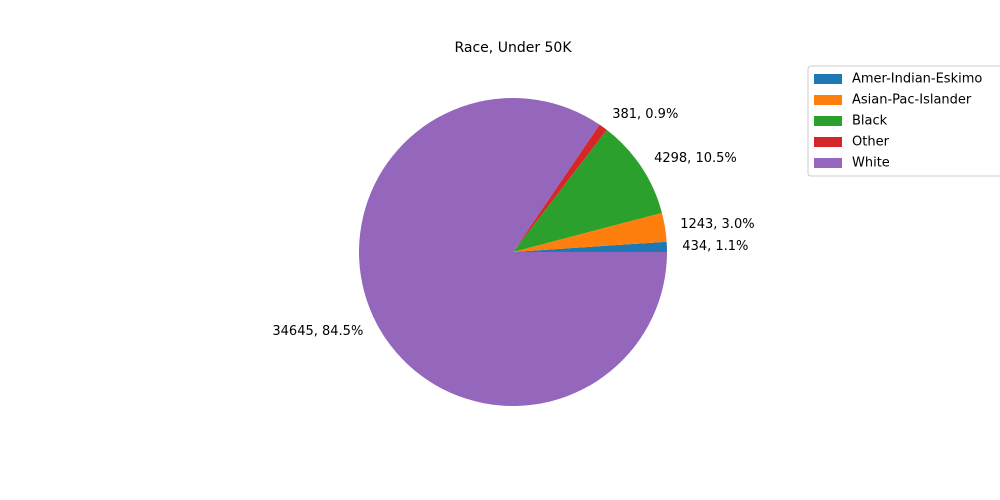 The height and width of the screenshot is (500, 1000). What do you see at coordinates (715, 246) in the screenshot?
I see `slice-data-label: 434, 1.1%` at bounding box center [715, 246].